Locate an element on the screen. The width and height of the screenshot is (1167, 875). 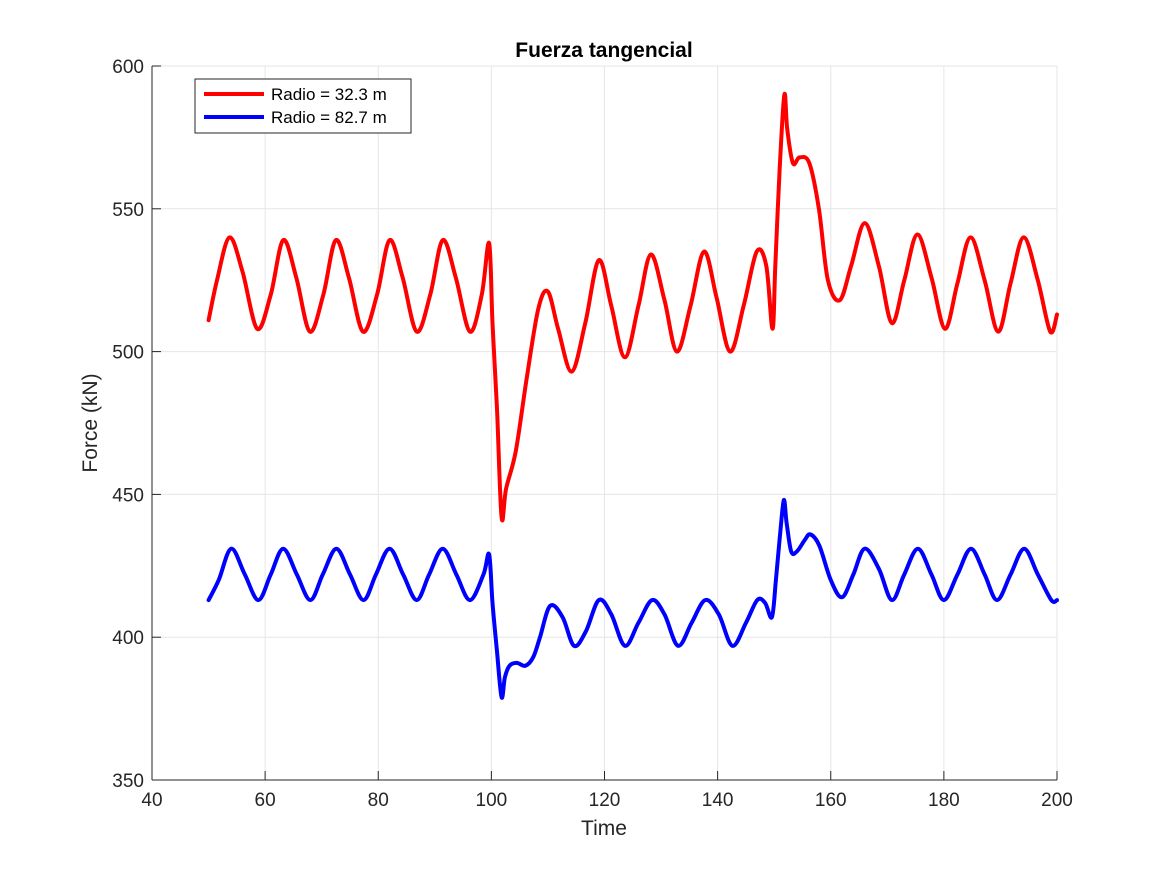
x-tick-label-0: 40 is located at coordinates (151, 800).